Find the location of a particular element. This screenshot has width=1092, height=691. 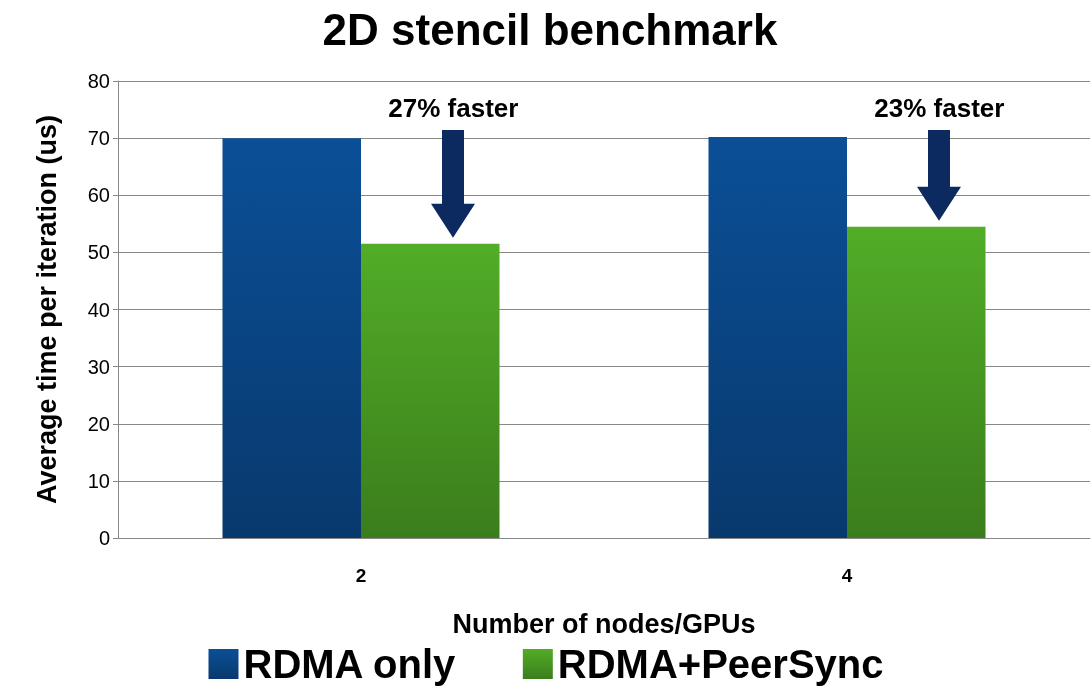

y-tick-label: 40 is located at coordinates (98, 309).